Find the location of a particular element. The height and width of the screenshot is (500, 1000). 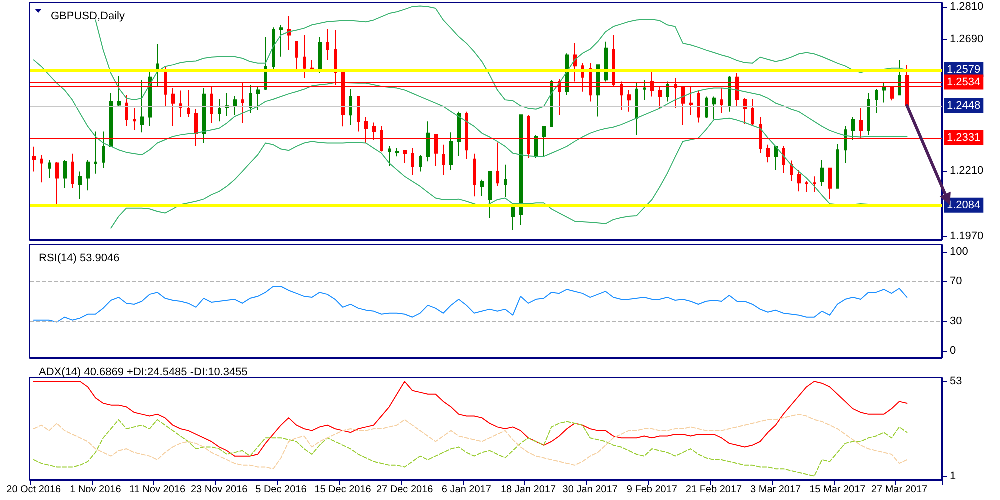

x-tick-label: 27 Dec 2016 is located at coordinates (405, 490).